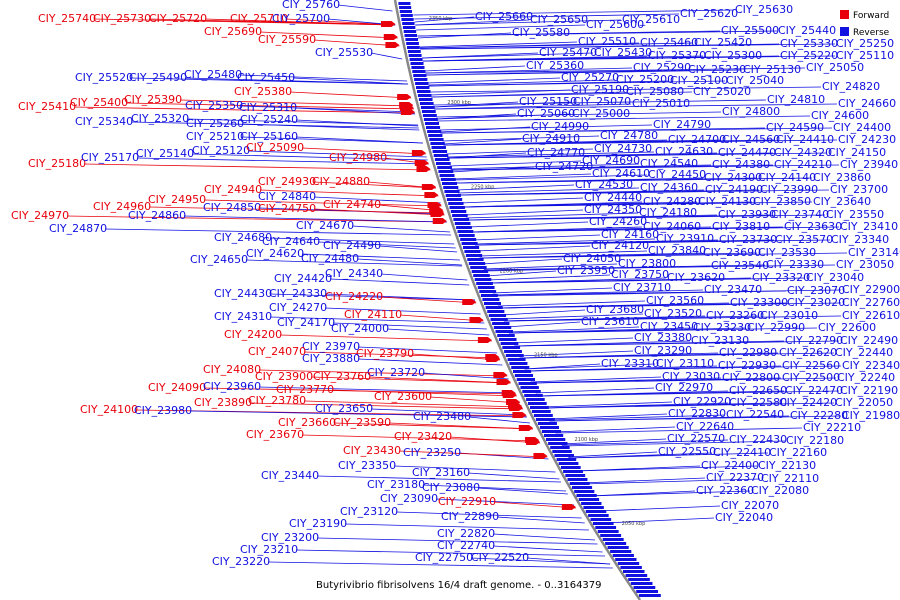  What do you see at coordinates (275, 253) in the screenshot?
I see `gene-label: CIY_24620` at bounding box center [275, 253].